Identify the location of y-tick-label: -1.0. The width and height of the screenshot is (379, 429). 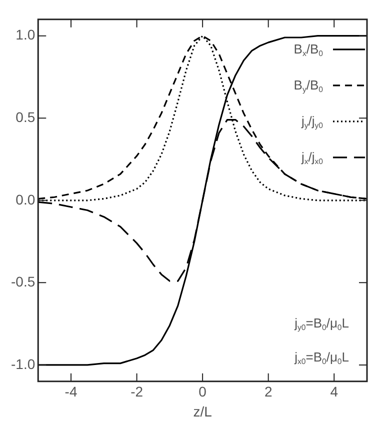
(23, 364).